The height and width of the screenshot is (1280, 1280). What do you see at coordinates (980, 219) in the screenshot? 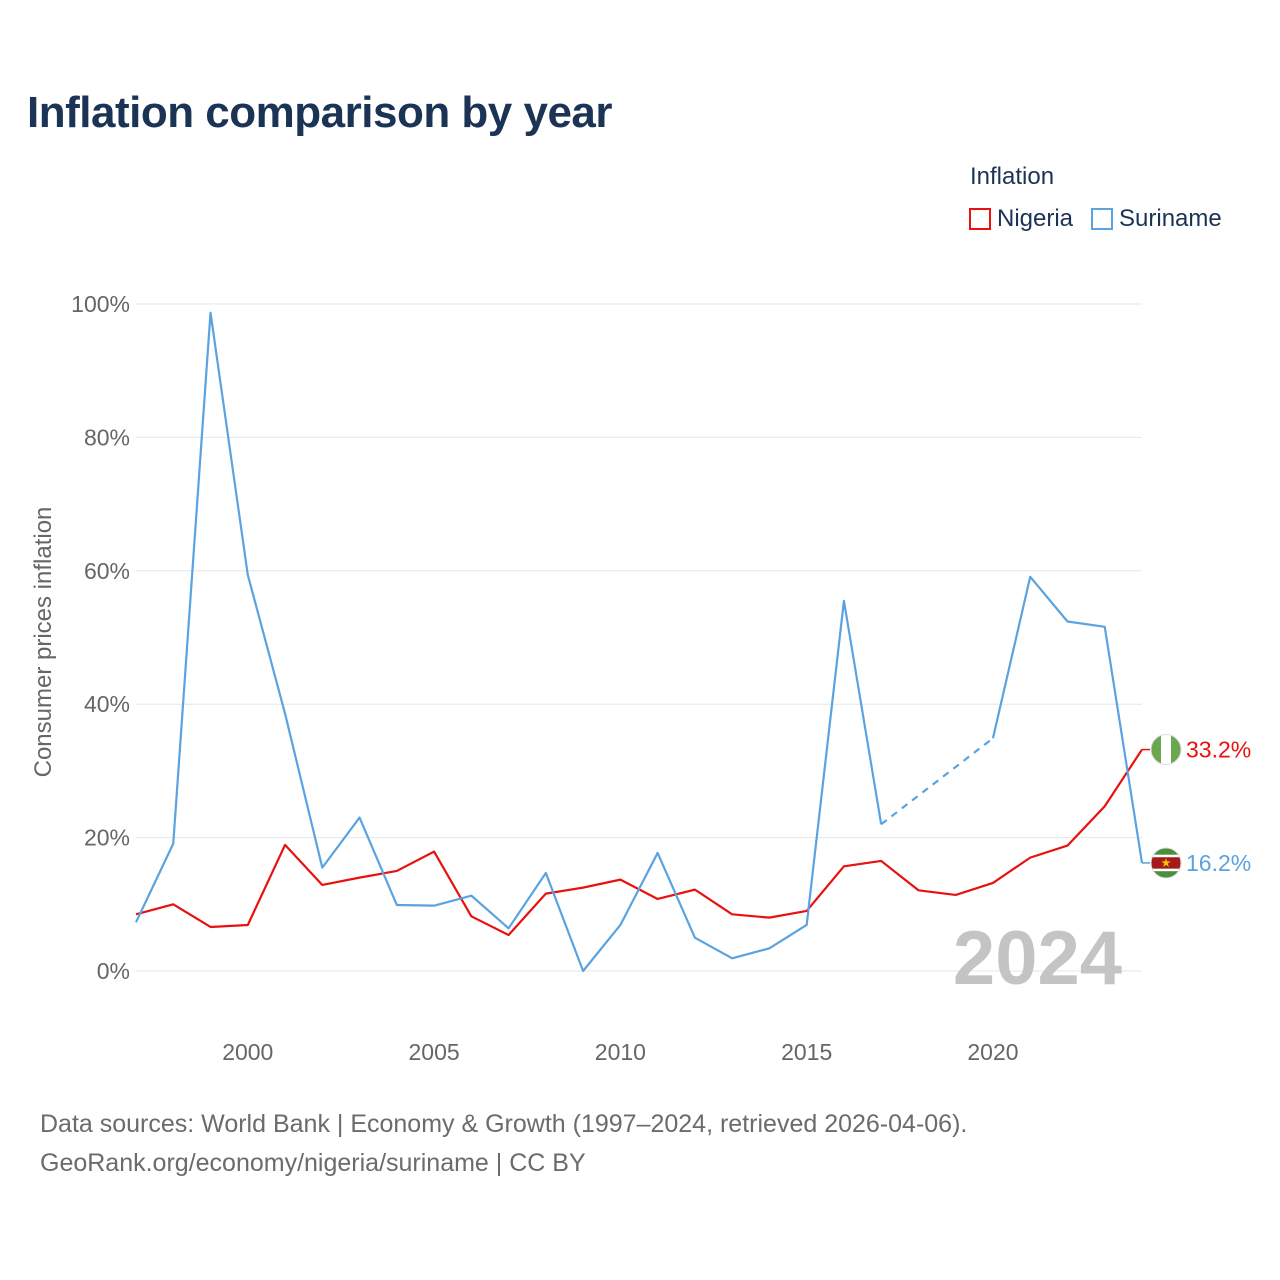
I see `legend-swatch-nigeria` at bounding box center [980, 219].